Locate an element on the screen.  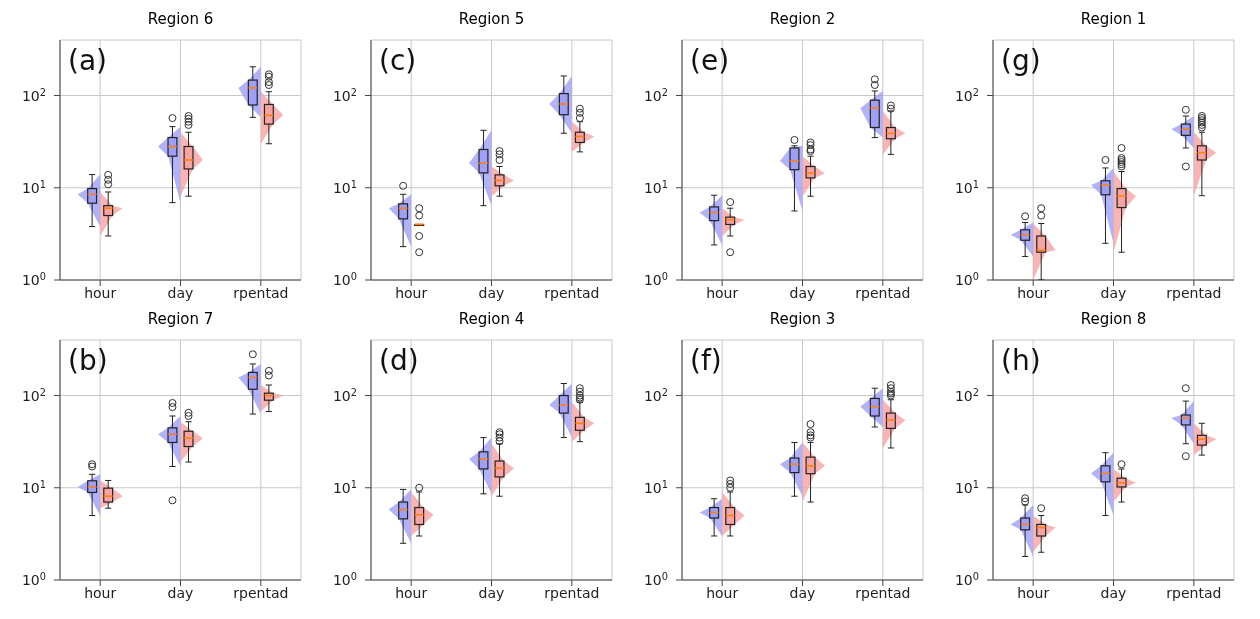
chart-title: Region 7 is located at coordinates (180, 319).